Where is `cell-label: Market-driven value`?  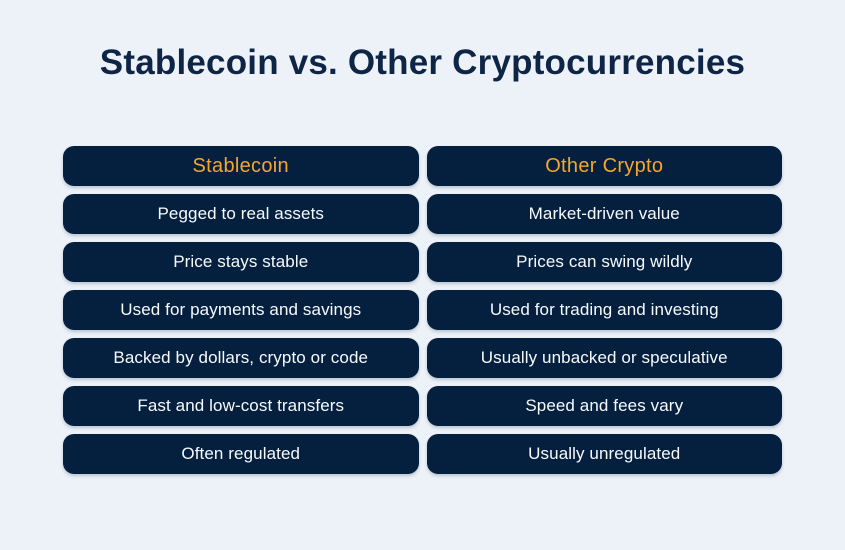 cell-label: Market-driven value is located at coordinates (604, 213).